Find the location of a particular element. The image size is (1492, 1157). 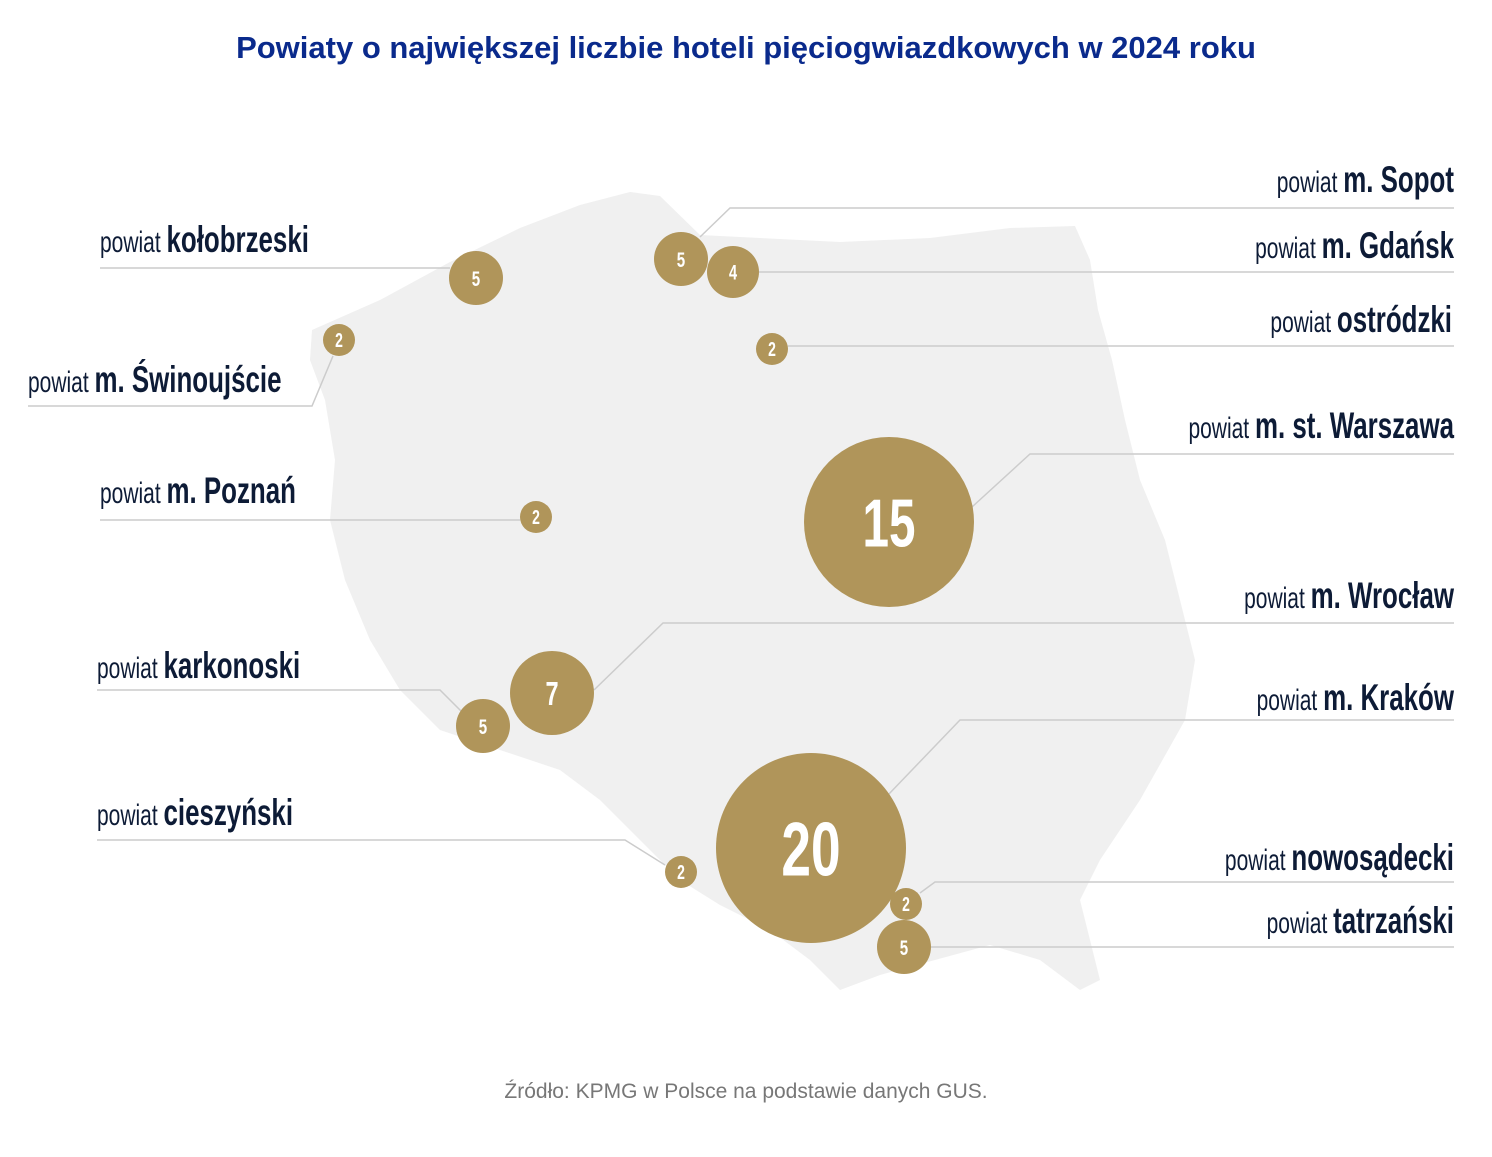

region-label: powiat karkonoski is located at coordinates (198, 665).